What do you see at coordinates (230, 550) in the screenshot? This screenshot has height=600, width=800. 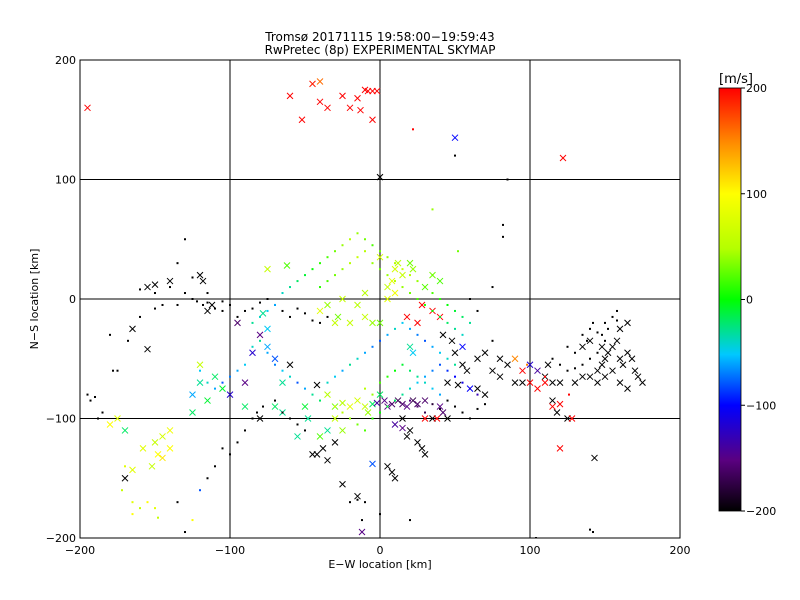 I see `x-tick-label: −100` at bounding box center [230, 550].